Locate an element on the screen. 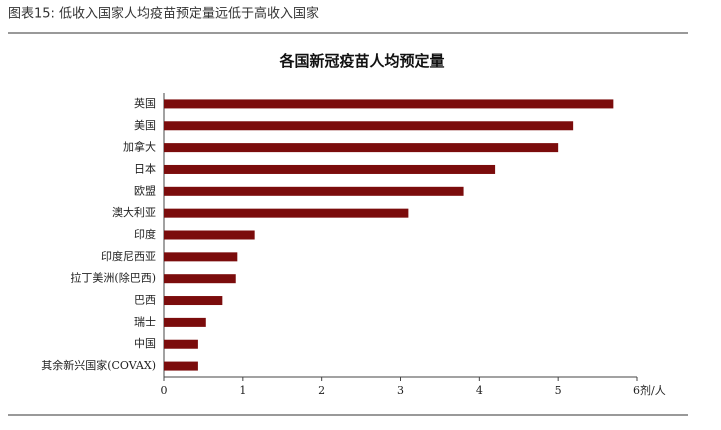  y-tick-label: 印度尼西亚 is located at coordinates (128, 256).